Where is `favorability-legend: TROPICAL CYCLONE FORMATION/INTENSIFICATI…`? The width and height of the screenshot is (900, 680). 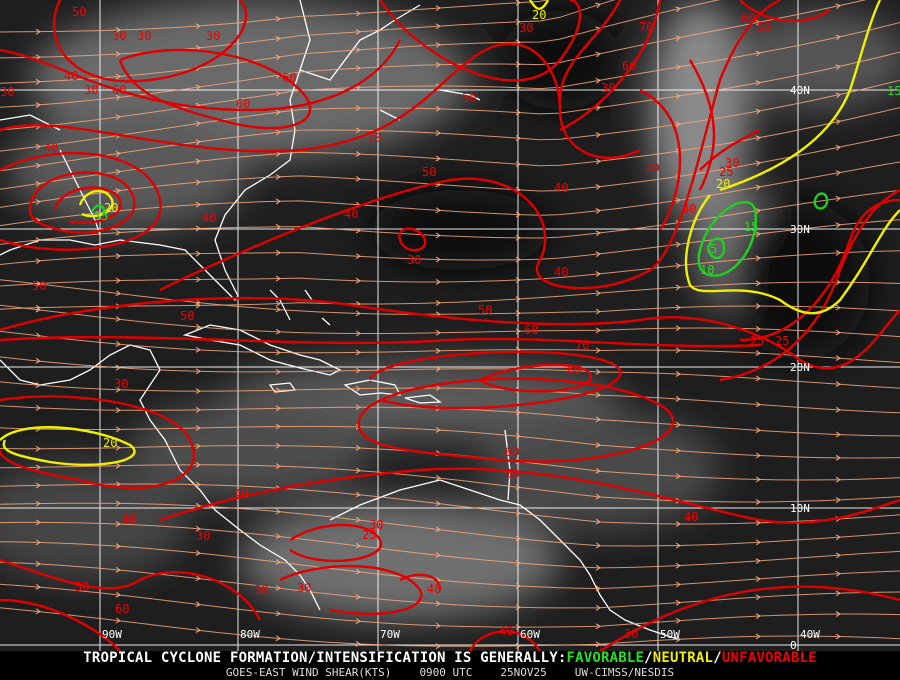 favorability-legend: TROPICAL CYCLONE FORMATION/INTENSIFICATI… is located at coordinates (450, 658).